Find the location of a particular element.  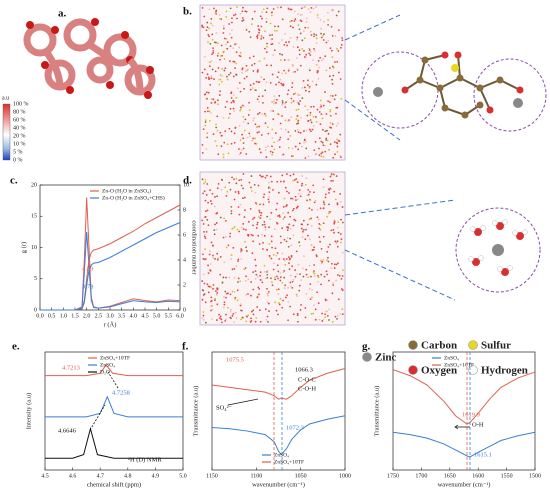

atom-label: Zinc is located at coordinates (386, 358).